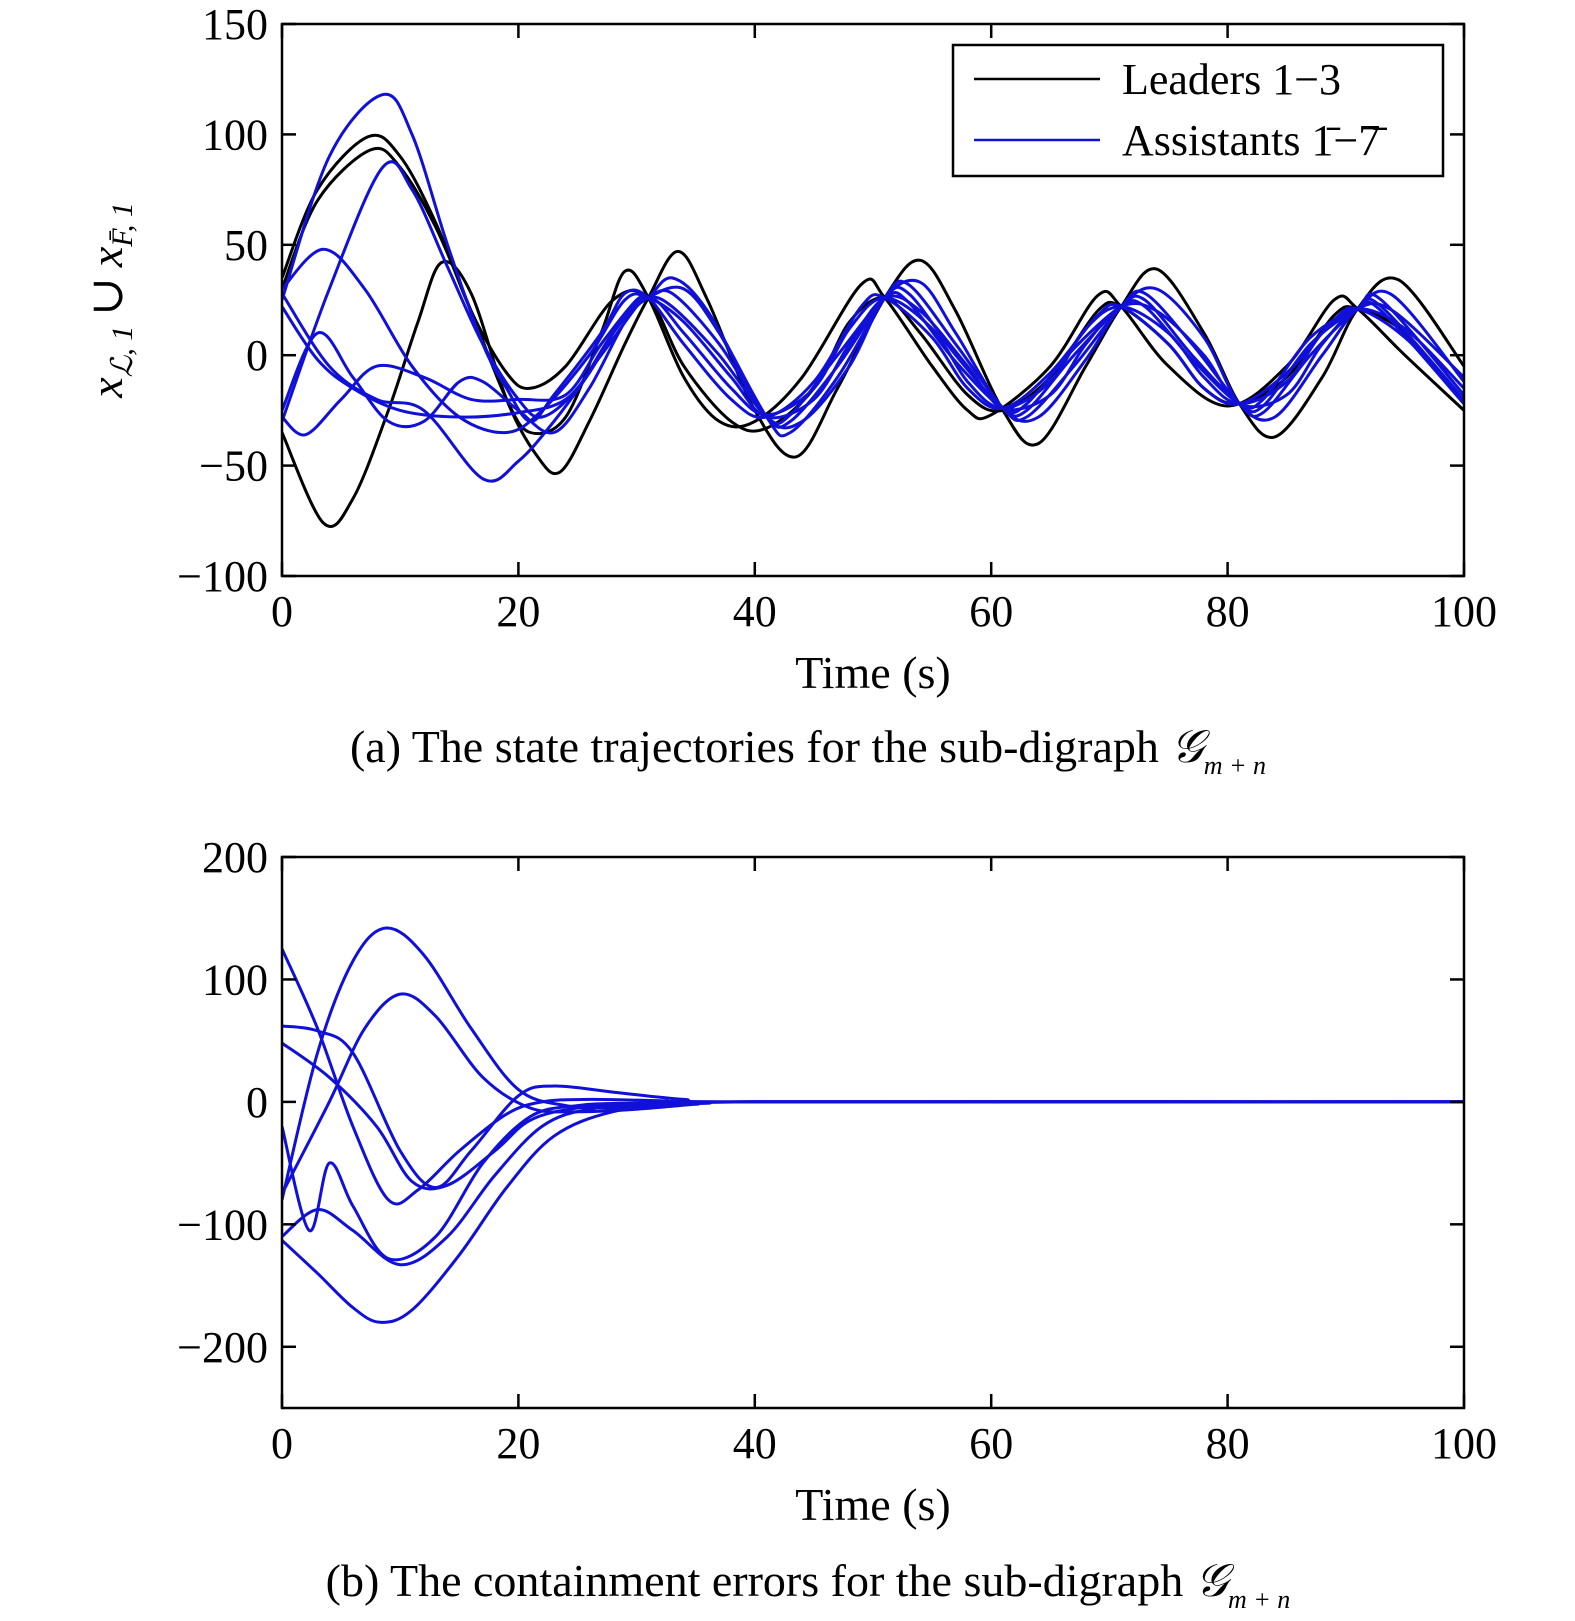  I want to click on svg-text: xℒ, 1∪xF̄, 1, so click(110, 300).